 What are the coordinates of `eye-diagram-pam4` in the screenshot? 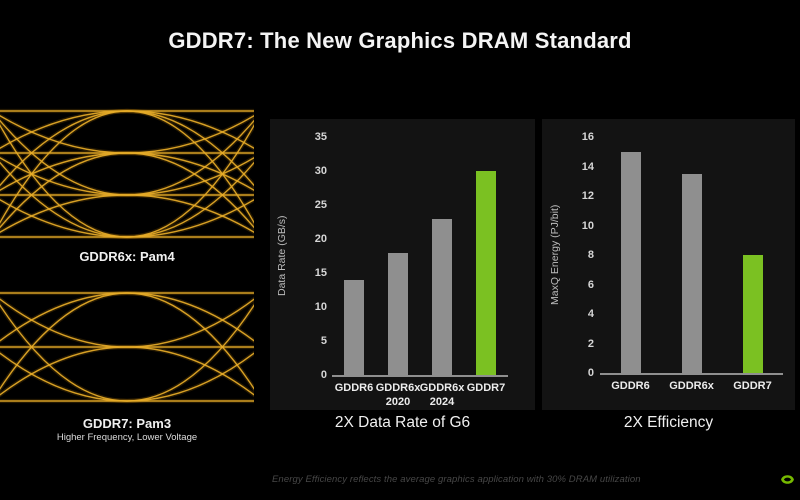 It's located at (127, 174).